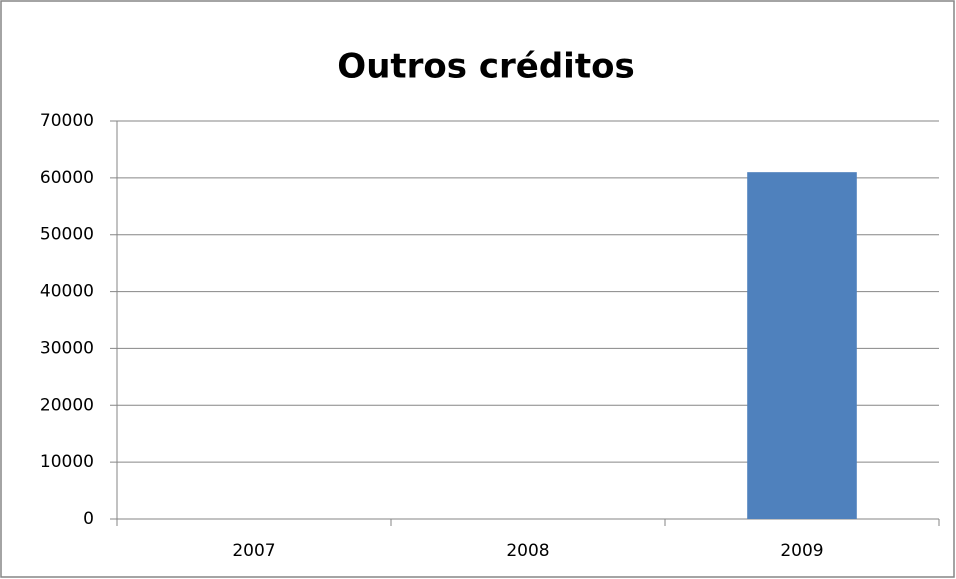 Image resolution: width=956 pixels, height=579 pixels. Describe the element at coordinates (485, 67) in the screenshot. I see `chart-title: Outros créditos` at that location.